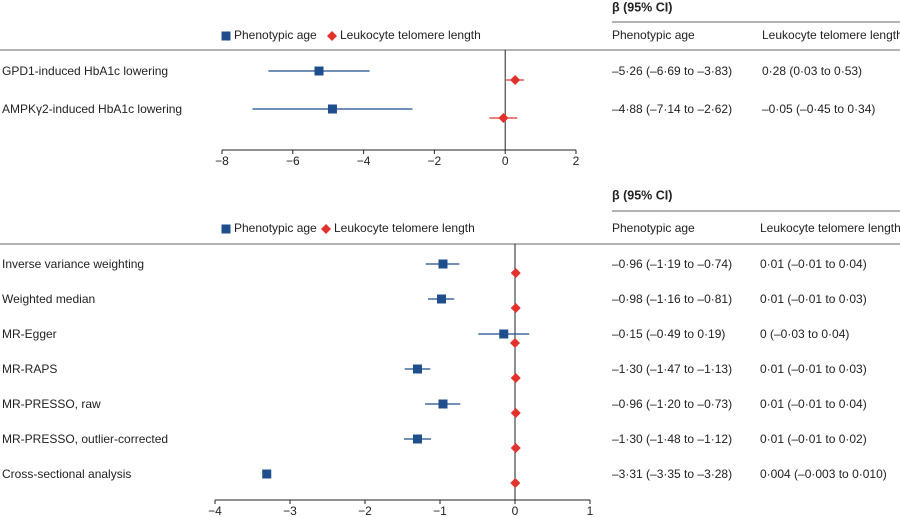  Describe the element at coordinates (590, 510) in the screenshot. I see `x-tick-label: 1` at that location.